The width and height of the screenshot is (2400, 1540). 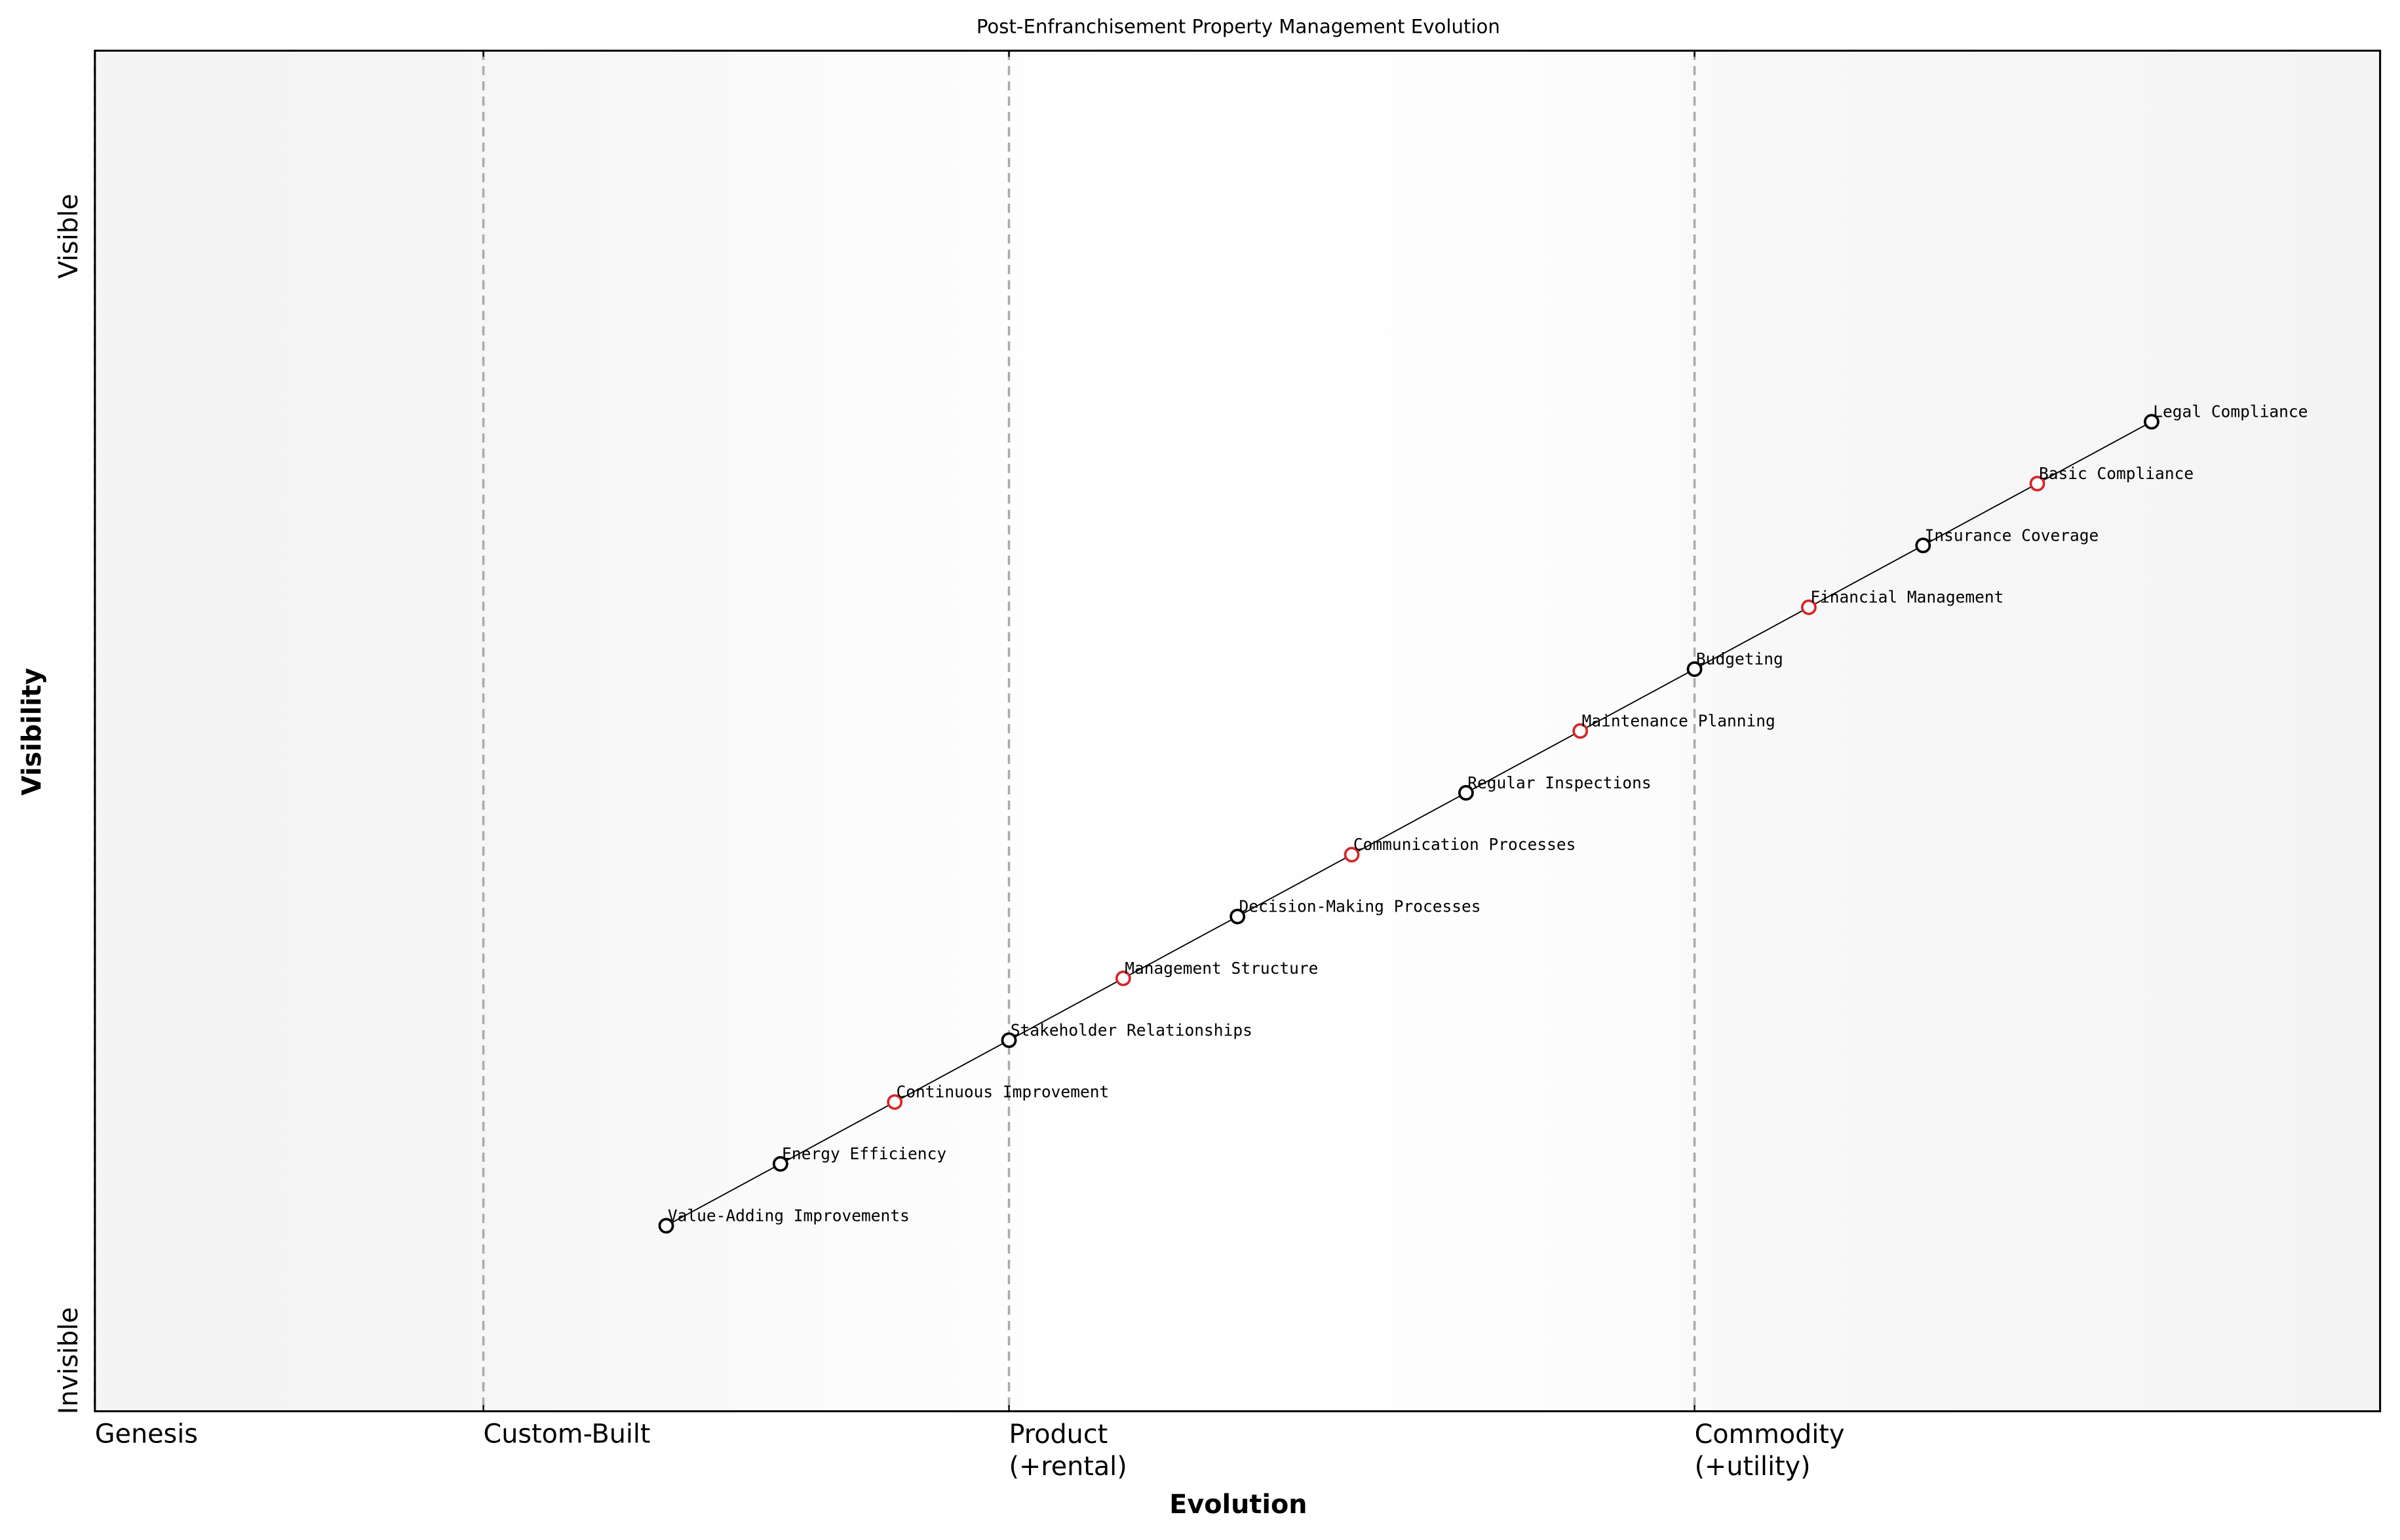 I want to click on x-tick-label: Product (+rental), so click(x=1068, y=1450).